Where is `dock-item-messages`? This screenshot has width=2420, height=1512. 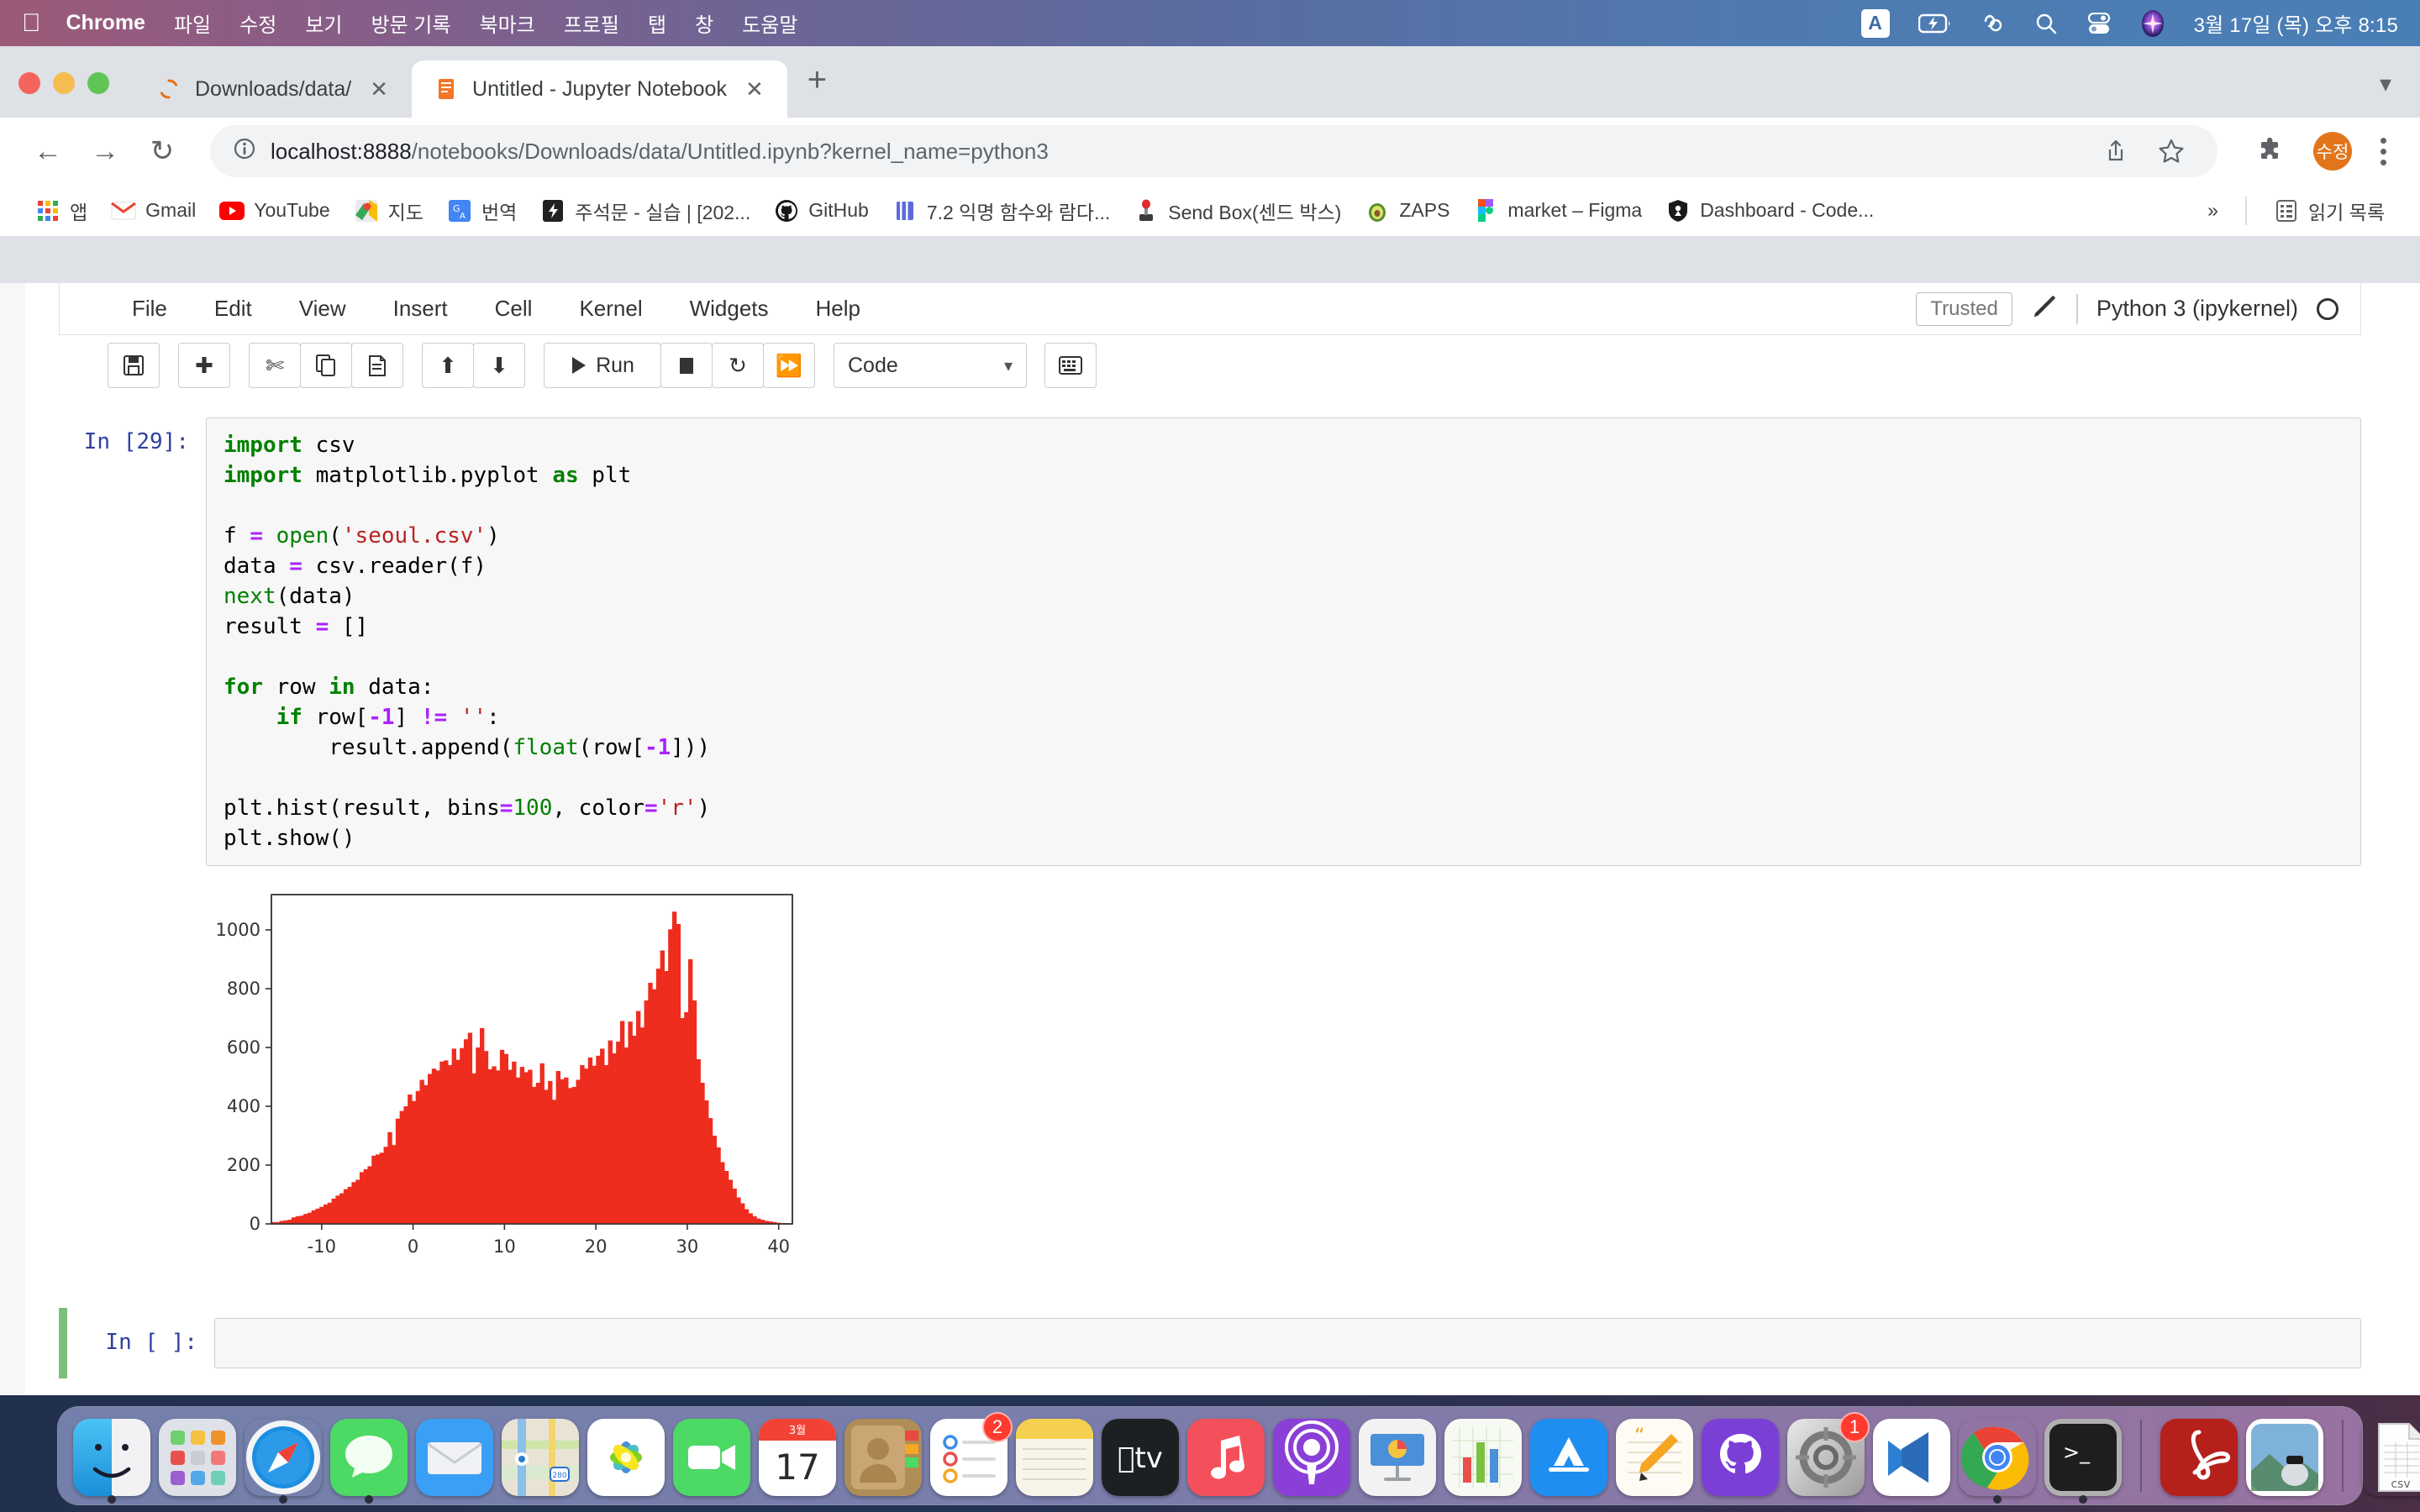
dock-item-messages is located at coordinates (369, 1459).